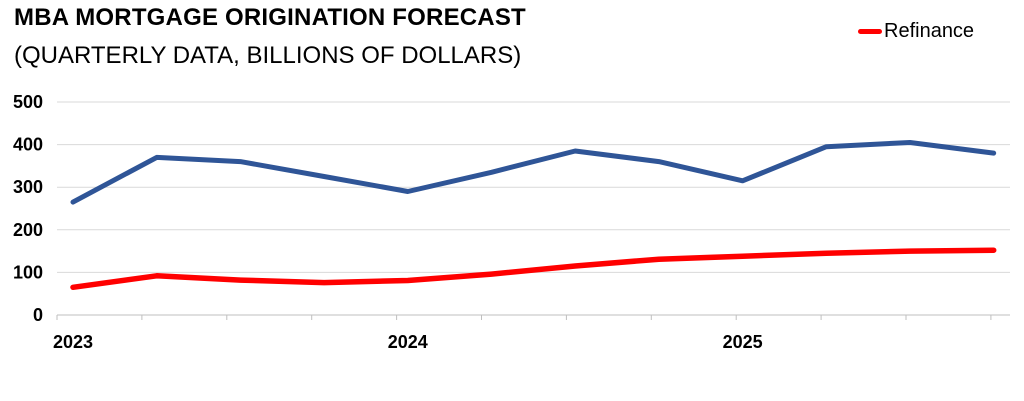  Describe the element at coordinates (38, 315) in the screenshot. I see `y-axis-tick-label: 0` at that location.